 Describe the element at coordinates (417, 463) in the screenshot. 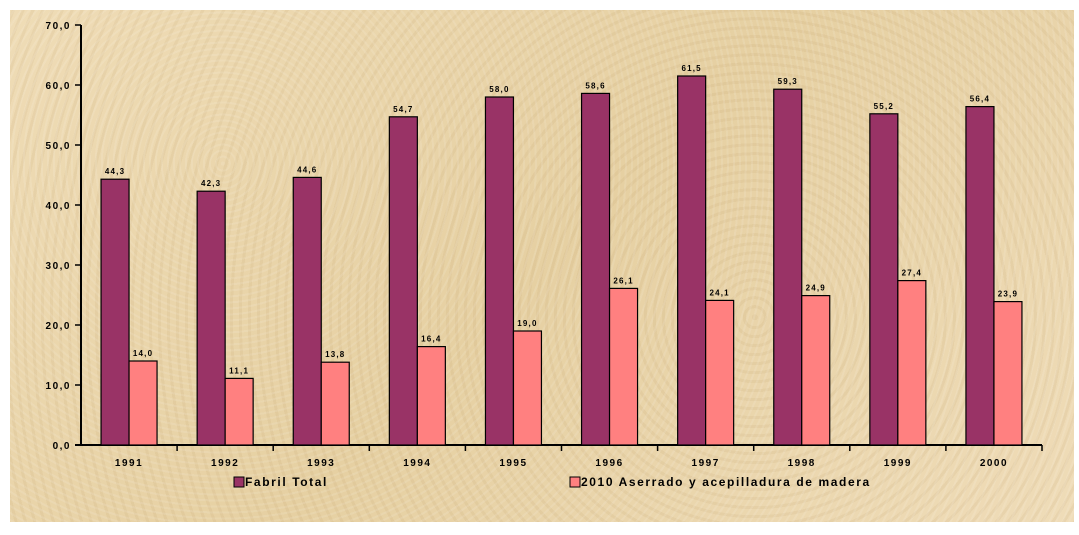

I see `x-tick-label: 1994` at that location.